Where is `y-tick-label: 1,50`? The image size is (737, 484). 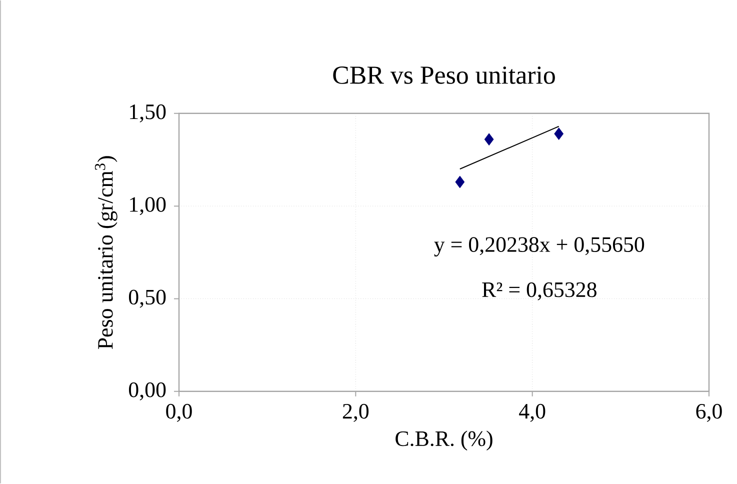
y-tick-label: 1,50 is located at coordinates (148, 113).